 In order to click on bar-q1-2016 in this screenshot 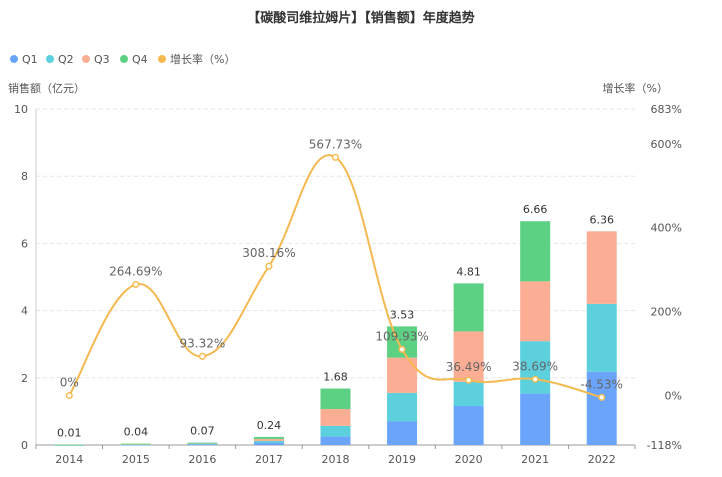, I will do `click(202, 445)`.